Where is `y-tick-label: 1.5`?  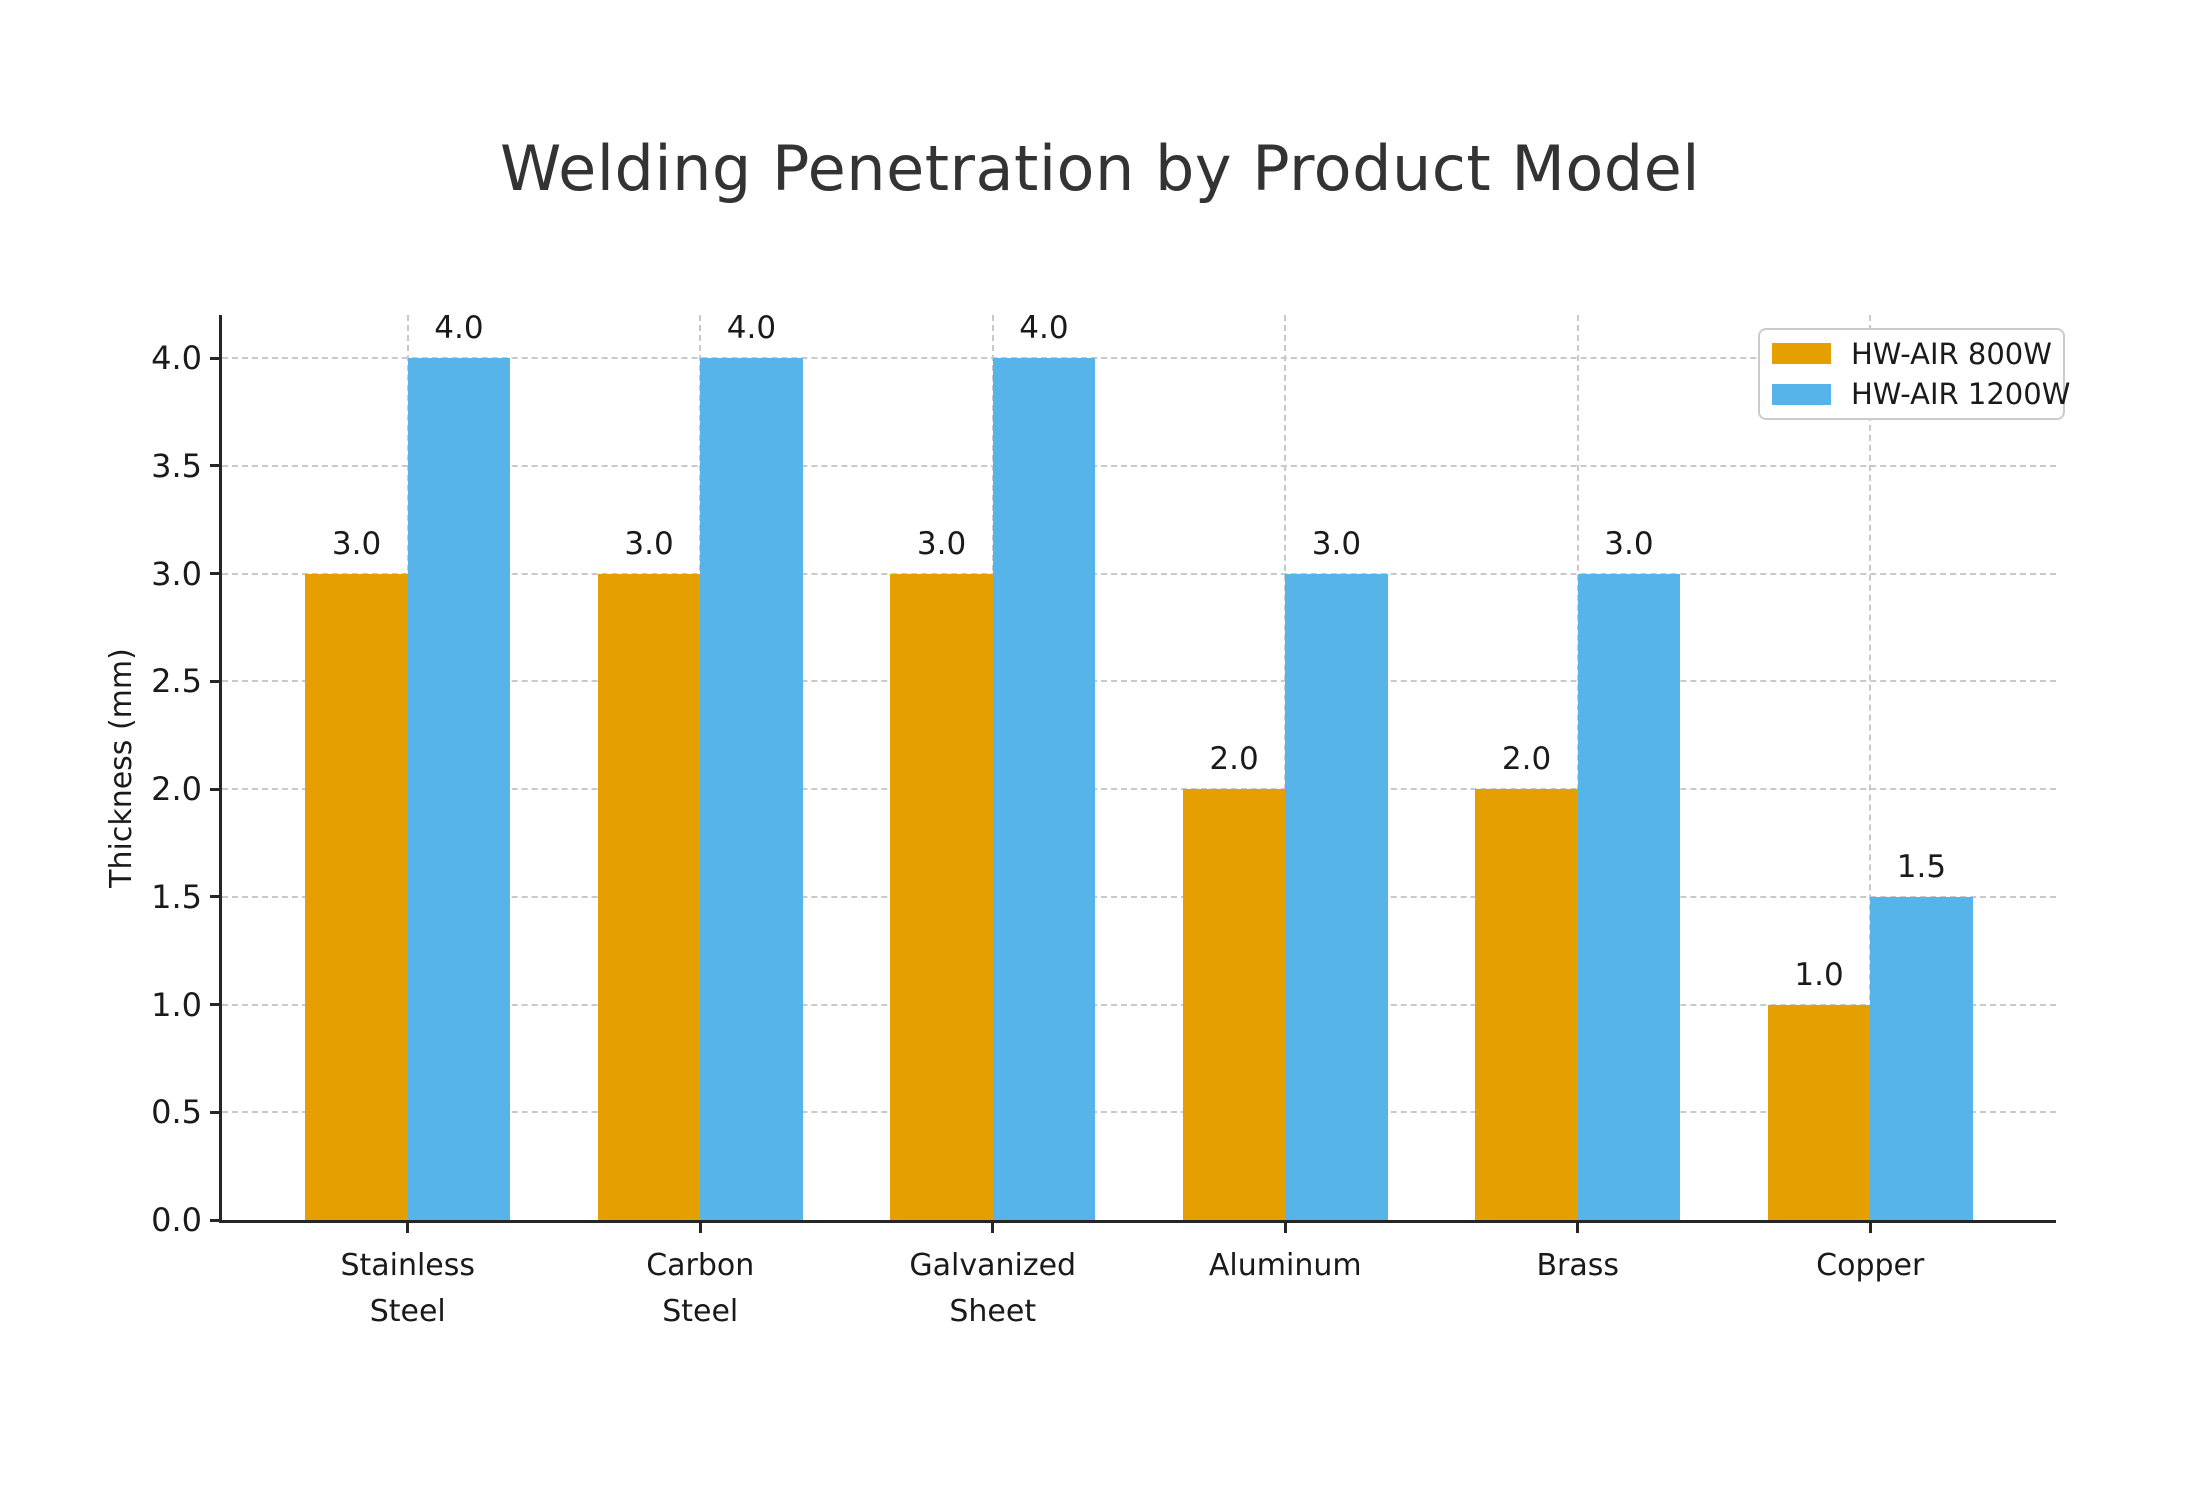 y-tick-label: 1.5 is located at coordinates (176, 896).